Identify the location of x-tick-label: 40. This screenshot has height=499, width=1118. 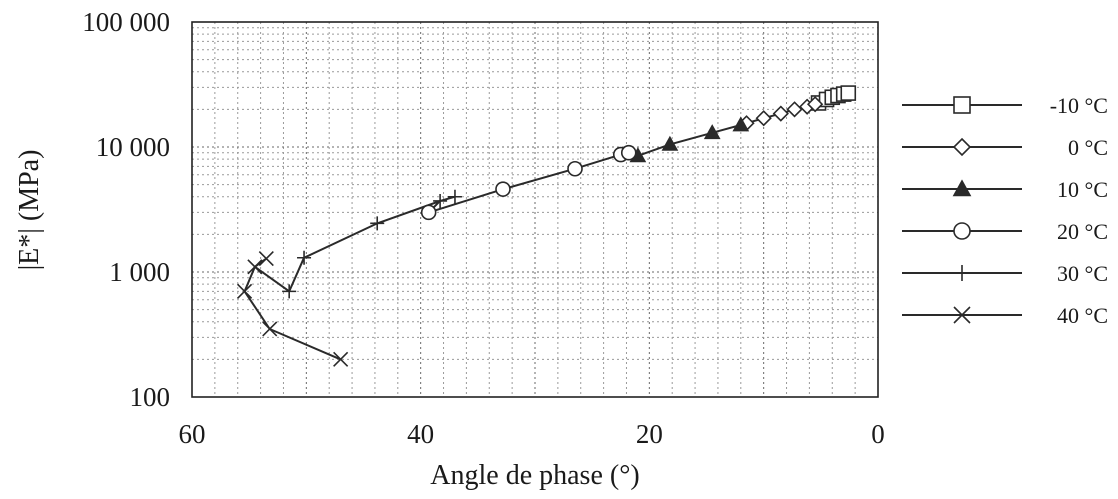
(420, 434).